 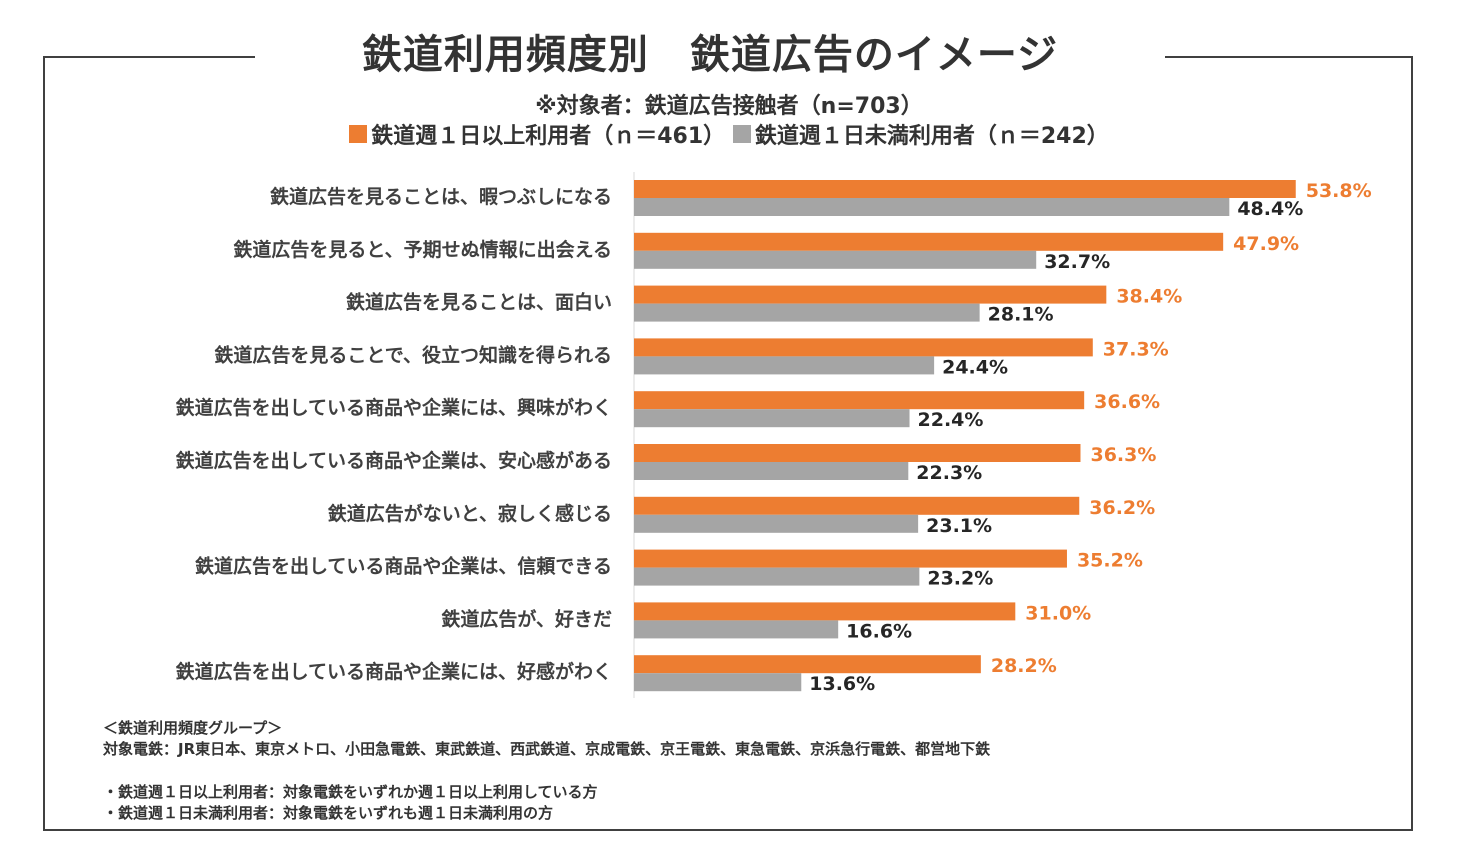 I want to click on category-label: 鉄道広告がないと、寂しく感じる, so click(x=470, y=513).